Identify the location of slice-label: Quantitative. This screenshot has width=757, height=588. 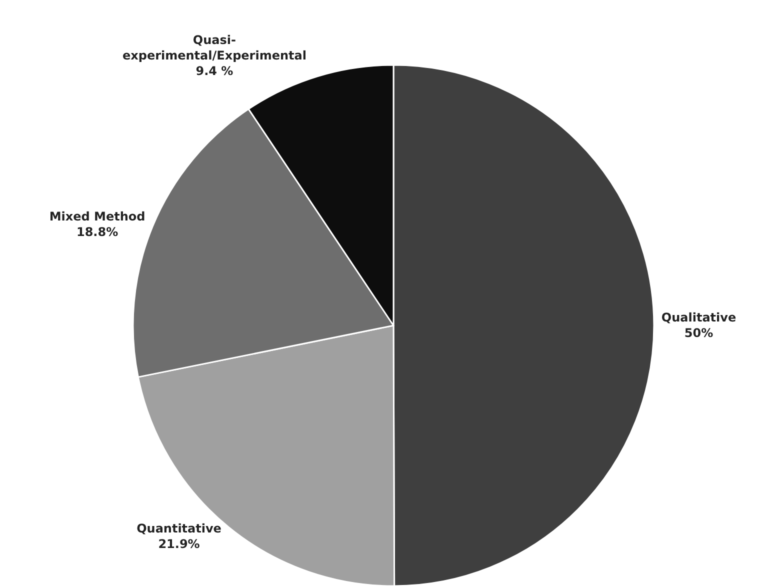
(179, 528).